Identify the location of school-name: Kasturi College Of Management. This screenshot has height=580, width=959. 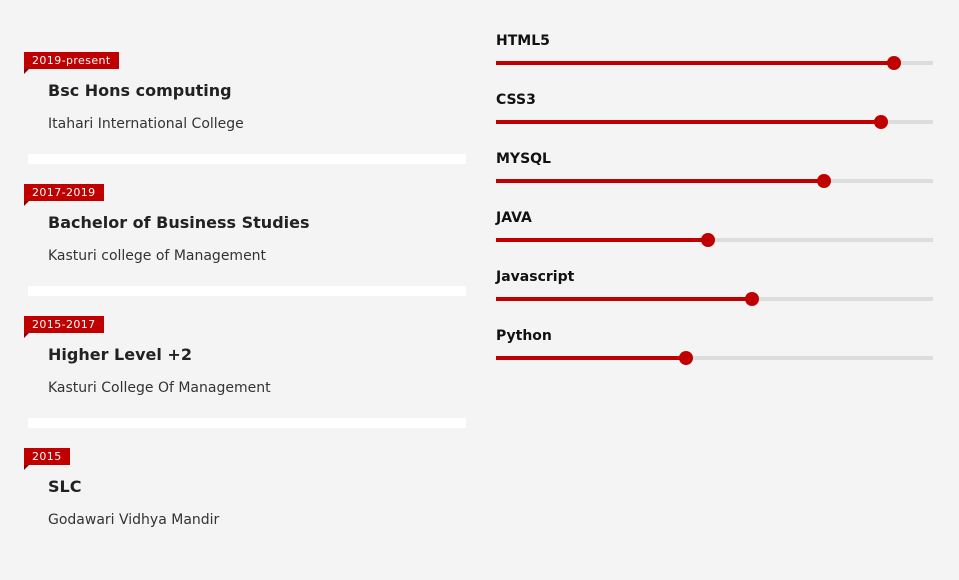
(159, 388).